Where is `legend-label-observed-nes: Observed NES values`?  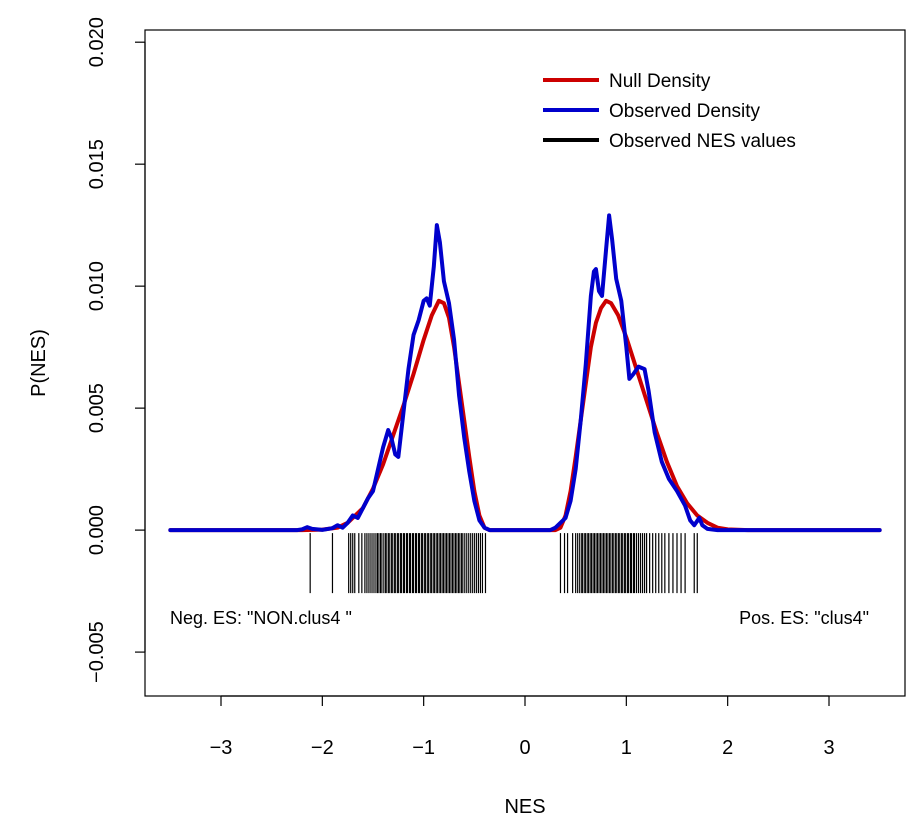
legend-label-observed-nes: Observed NES values is located at coordinates (702, 141).